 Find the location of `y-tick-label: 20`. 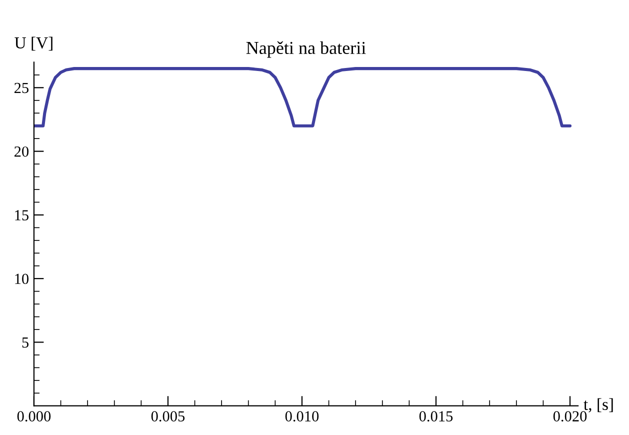

y-tick-label: 20 is located at coordinates (21, 151).